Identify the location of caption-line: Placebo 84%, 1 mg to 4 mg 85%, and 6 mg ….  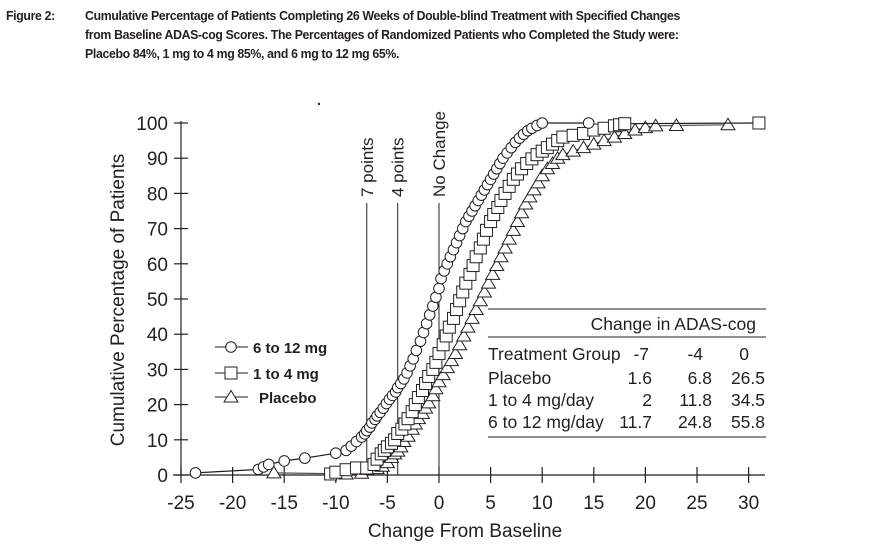
(242, 53).